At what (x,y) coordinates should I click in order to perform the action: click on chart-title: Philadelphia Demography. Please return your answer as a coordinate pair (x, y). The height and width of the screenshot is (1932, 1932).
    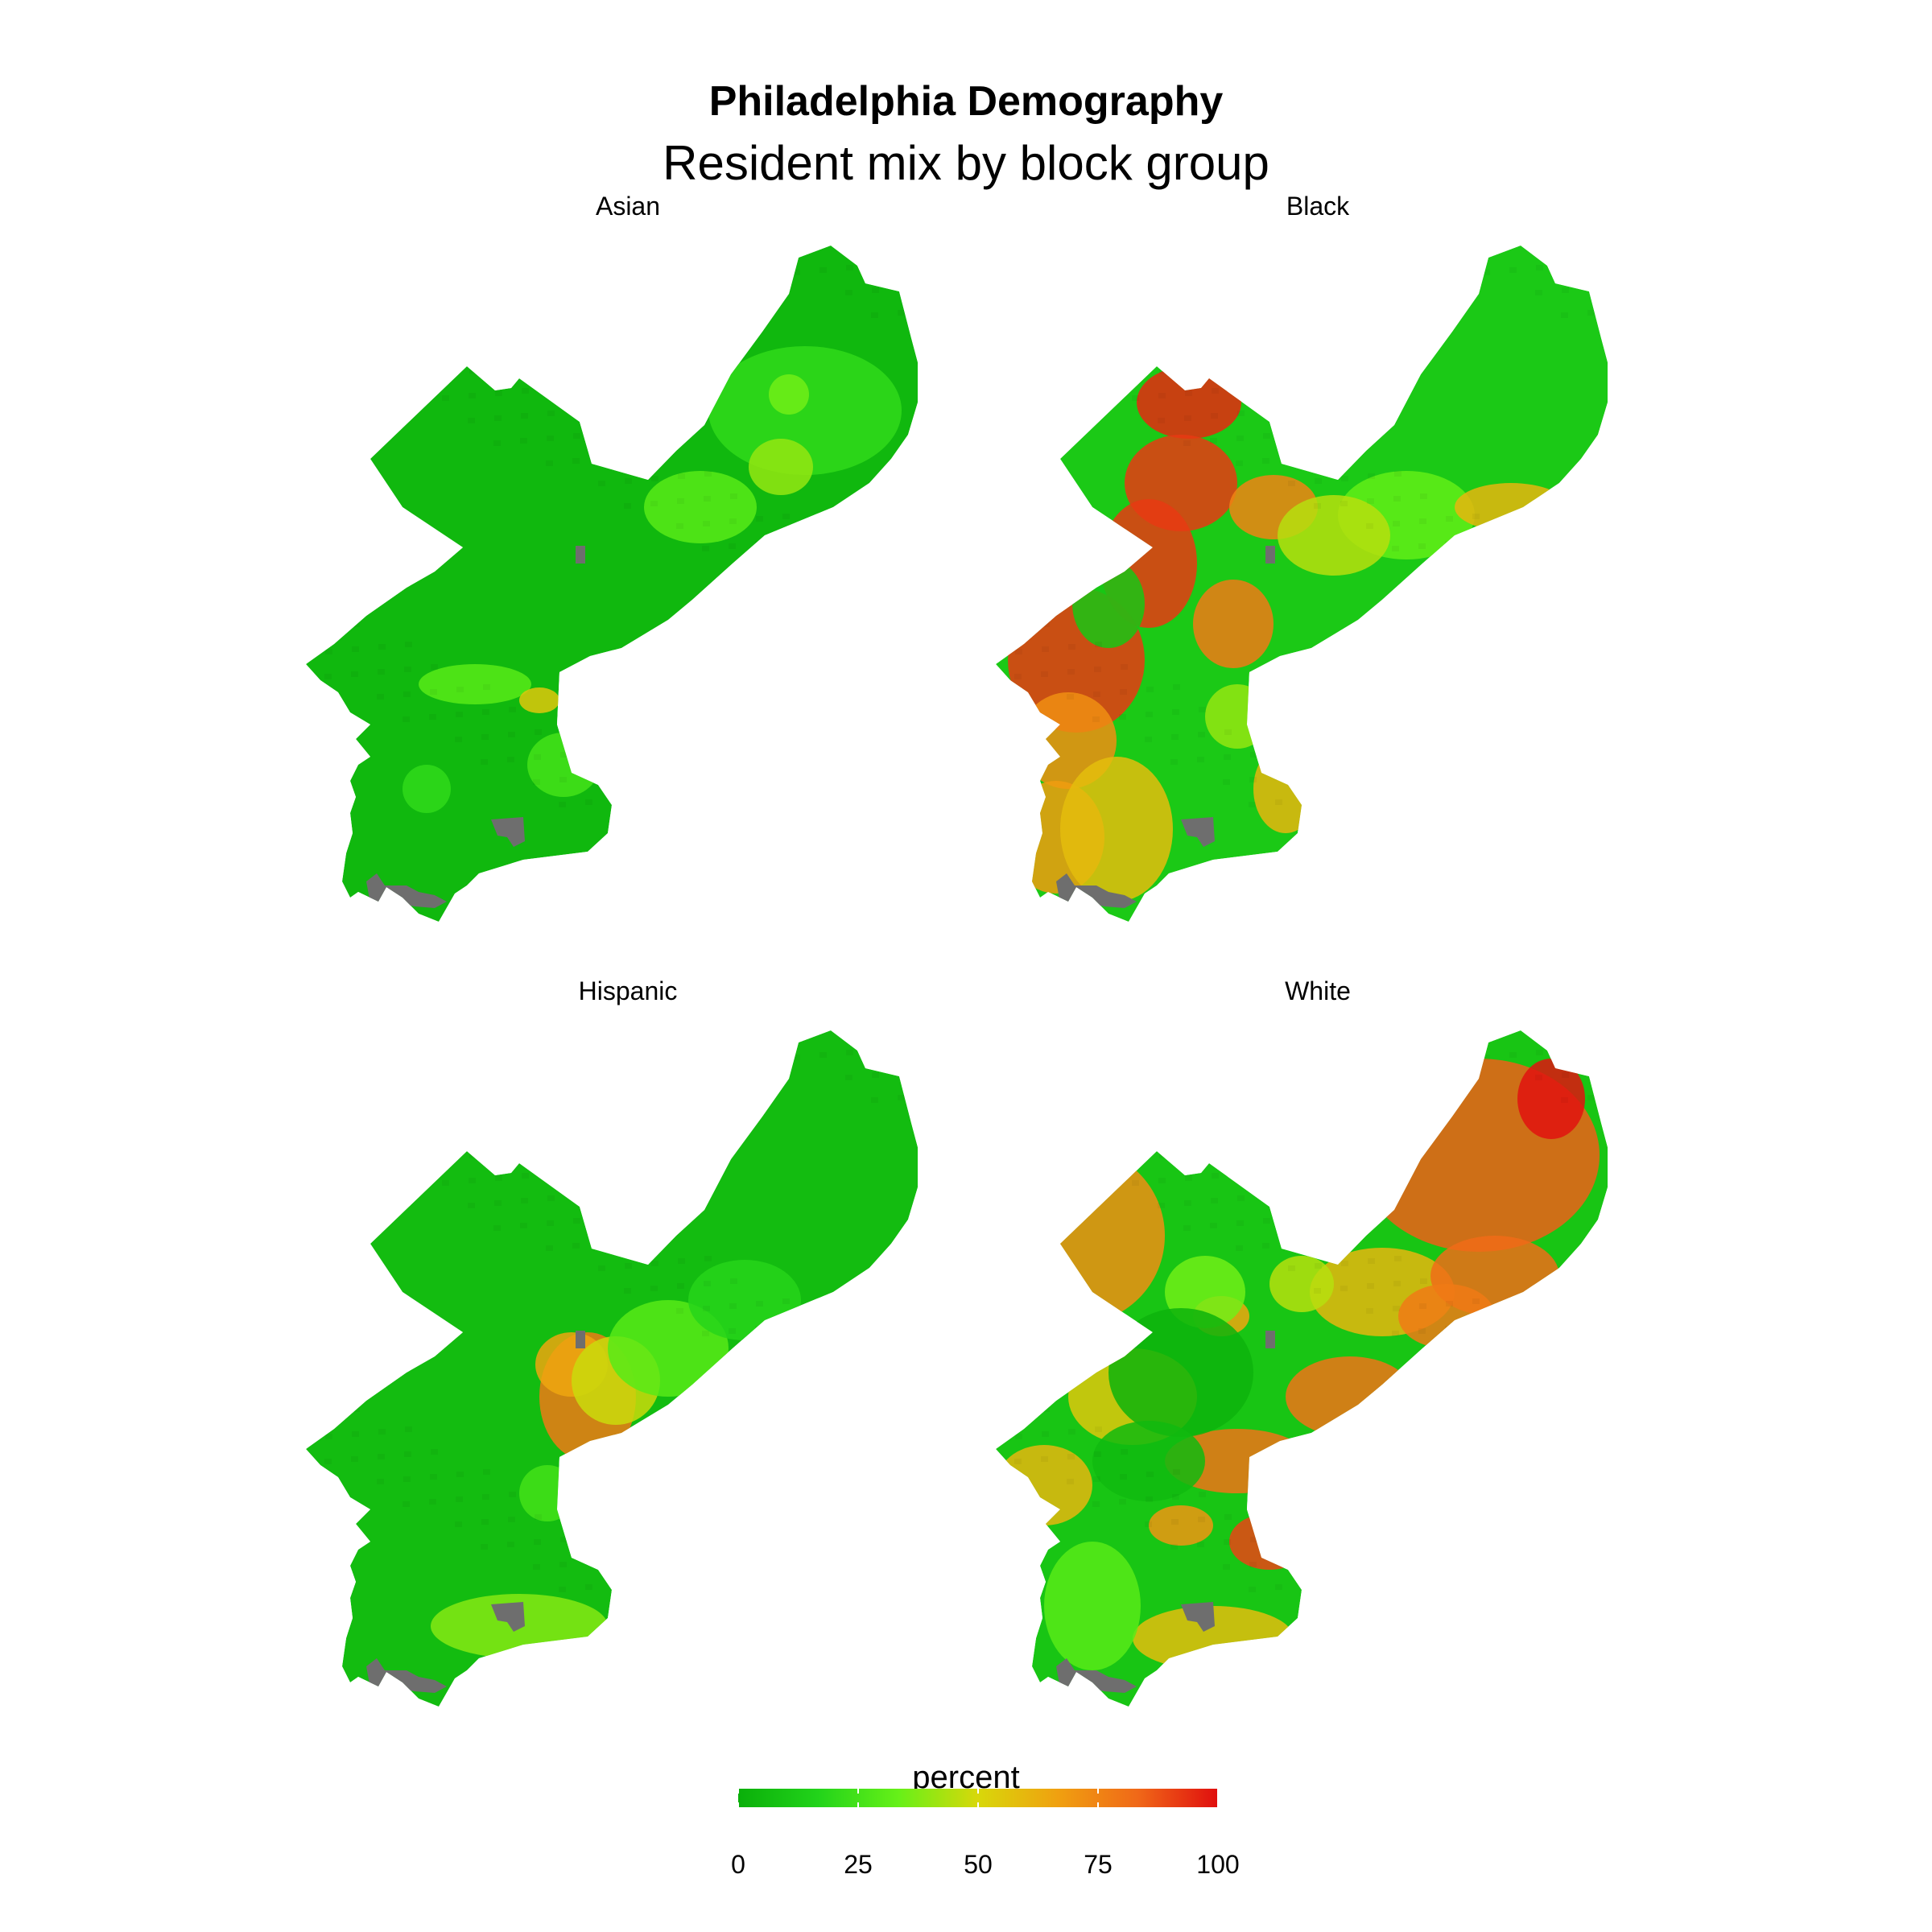
    Looking at the image, I should click on (966, 101).